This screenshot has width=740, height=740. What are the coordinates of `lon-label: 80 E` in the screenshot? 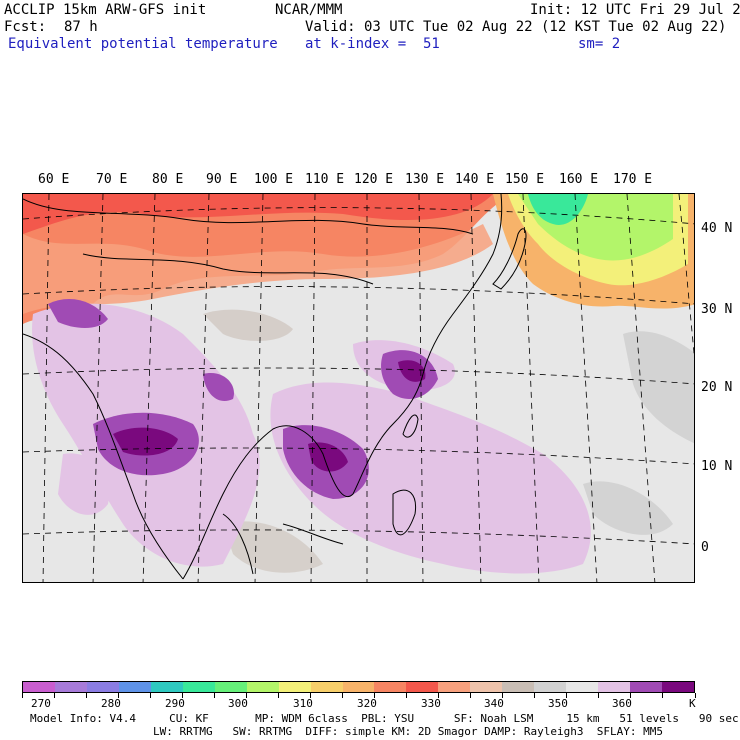 It's located at (168, 179).